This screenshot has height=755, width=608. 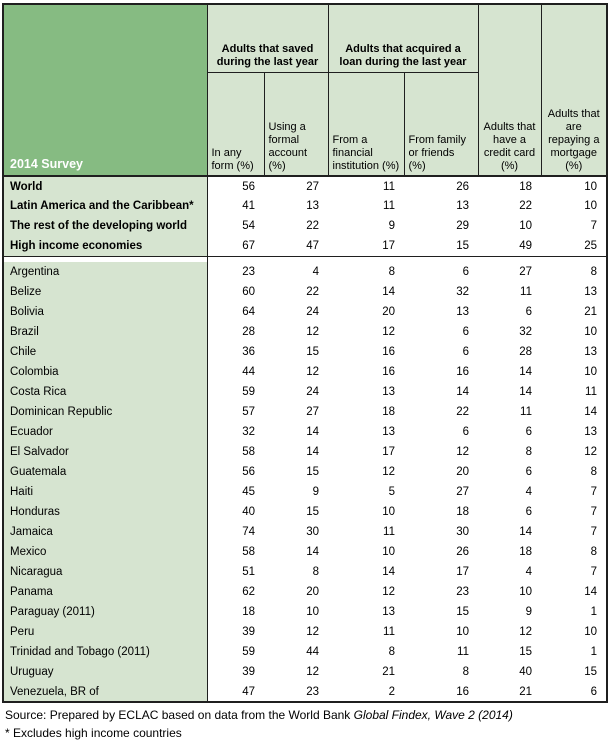 I want to click on cell-value: 54, so click(x=235, y=226).